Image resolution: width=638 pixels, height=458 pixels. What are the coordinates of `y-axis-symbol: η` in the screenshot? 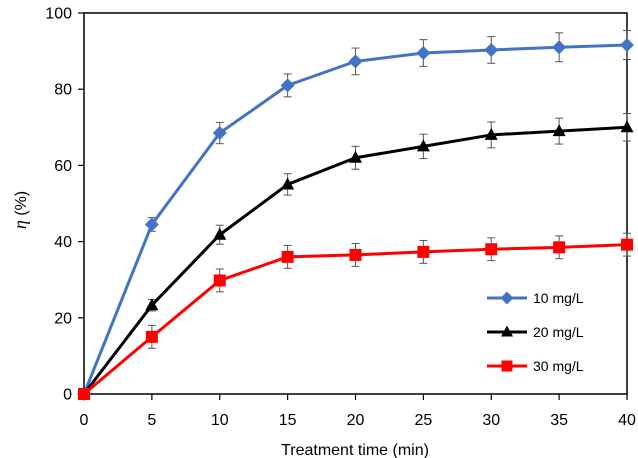 It's located at (20, 224).